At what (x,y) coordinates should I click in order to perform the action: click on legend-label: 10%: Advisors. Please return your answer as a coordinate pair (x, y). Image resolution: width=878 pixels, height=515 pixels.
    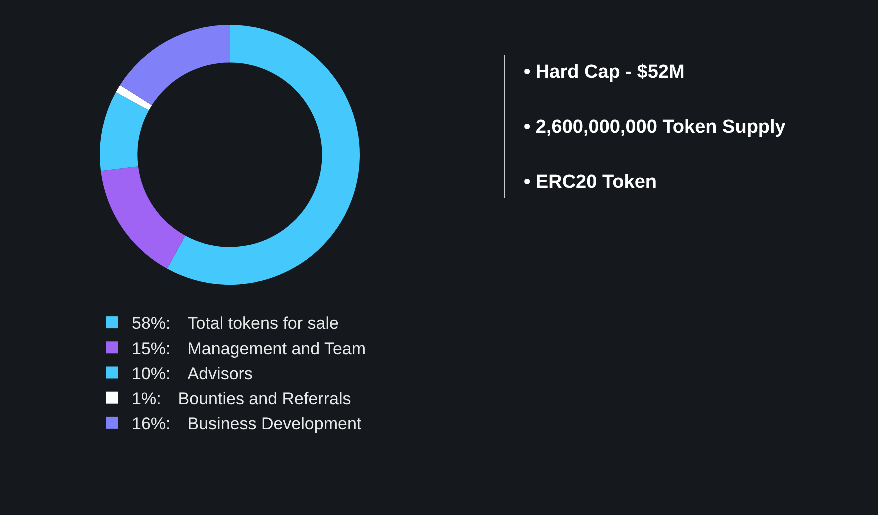
    Looking at the image, I should click on (192, 374).